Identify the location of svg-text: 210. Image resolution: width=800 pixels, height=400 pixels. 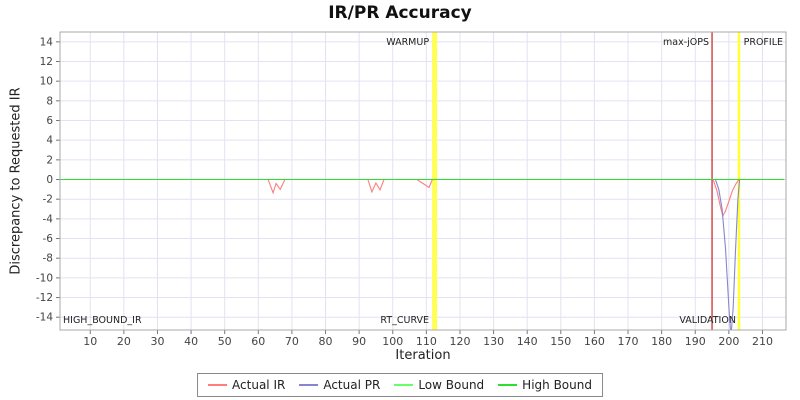
(762, 341).